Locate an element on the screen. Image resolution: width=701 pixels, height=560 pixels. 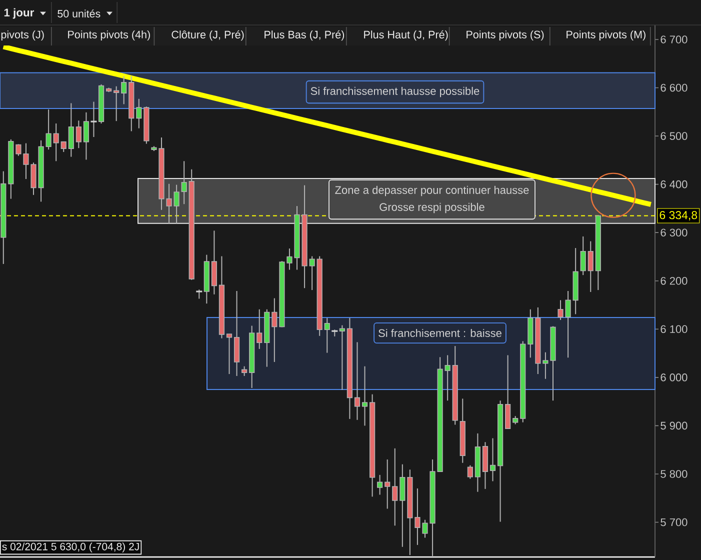
ref-line-label: 6 334,8 is located at coordinates (679, 216).